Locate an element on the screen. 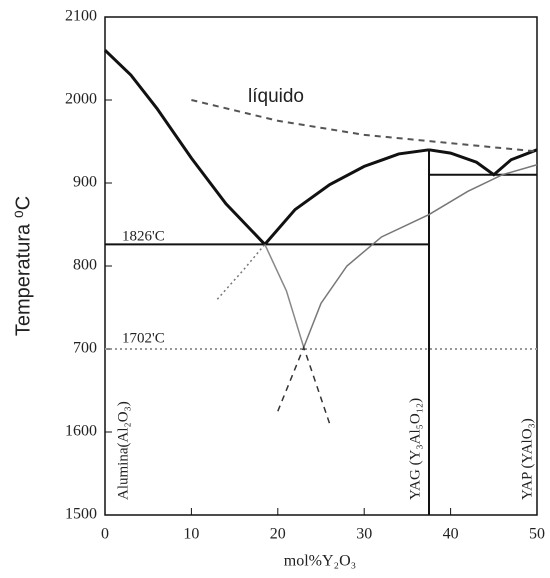 Image resolution: width=550 pixels, height=578 pixels. y-axis-title: Temperatura ⁰C is located at coordinates (23, 266).